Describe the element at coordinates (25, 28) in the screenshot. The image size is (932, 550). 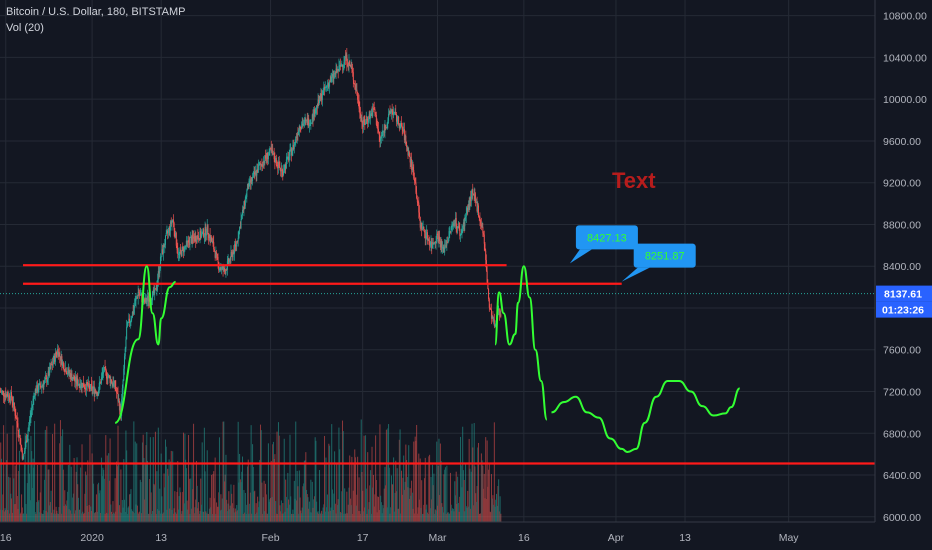
I see `volume-indicator-label: Vol (20)` at that location.